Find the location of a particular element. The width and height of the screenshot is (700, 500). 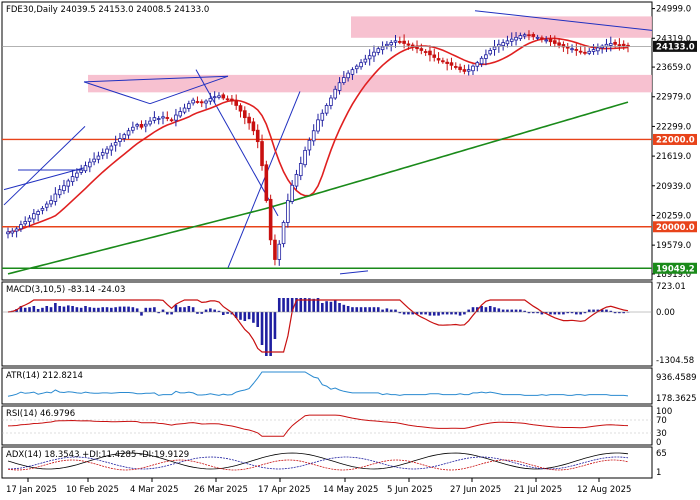

adx-line is located at coordinates (318, 461).